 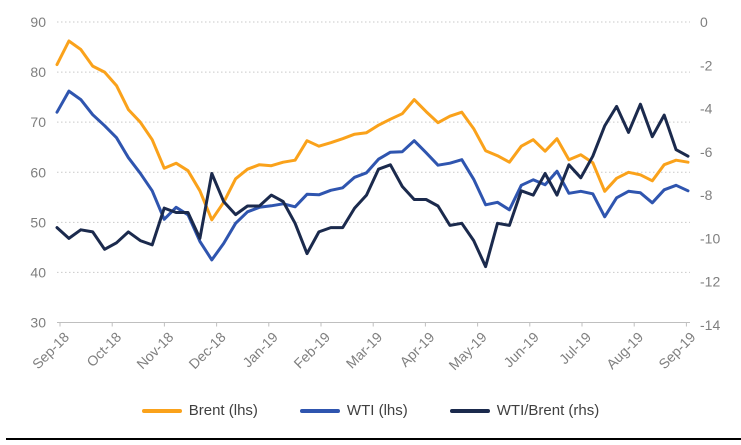 What do you see at coordinates (206, 350) in the screenshot?
I see `x-axis-month-label: Dec-18` at bounding box center [206, 350].